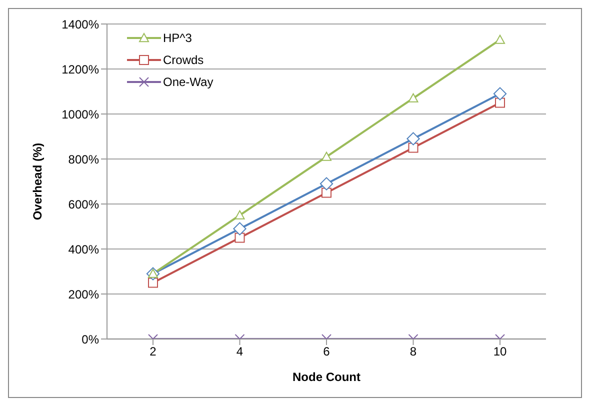  Describe the element at coordinates (500, 351) in the screenshot. I see `x-tick-label: 10` at that location.